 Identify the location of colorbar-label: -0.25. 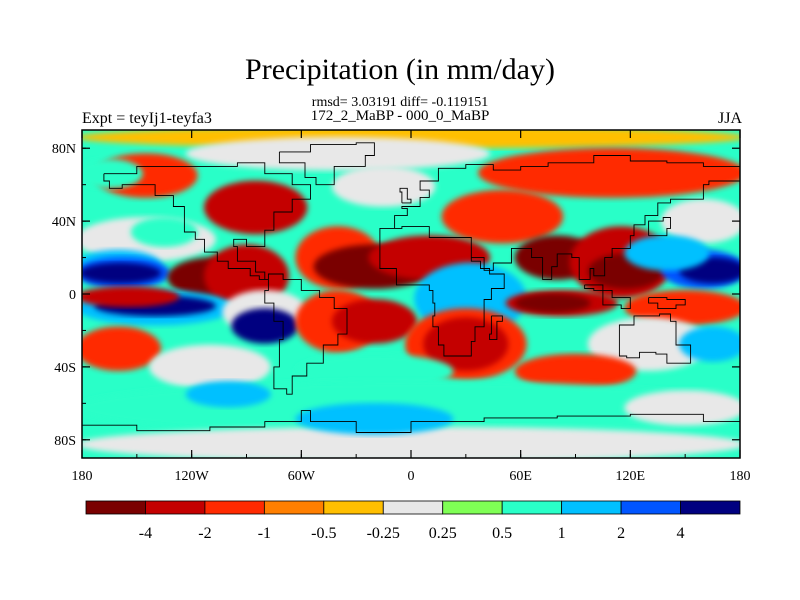
(383, 533).